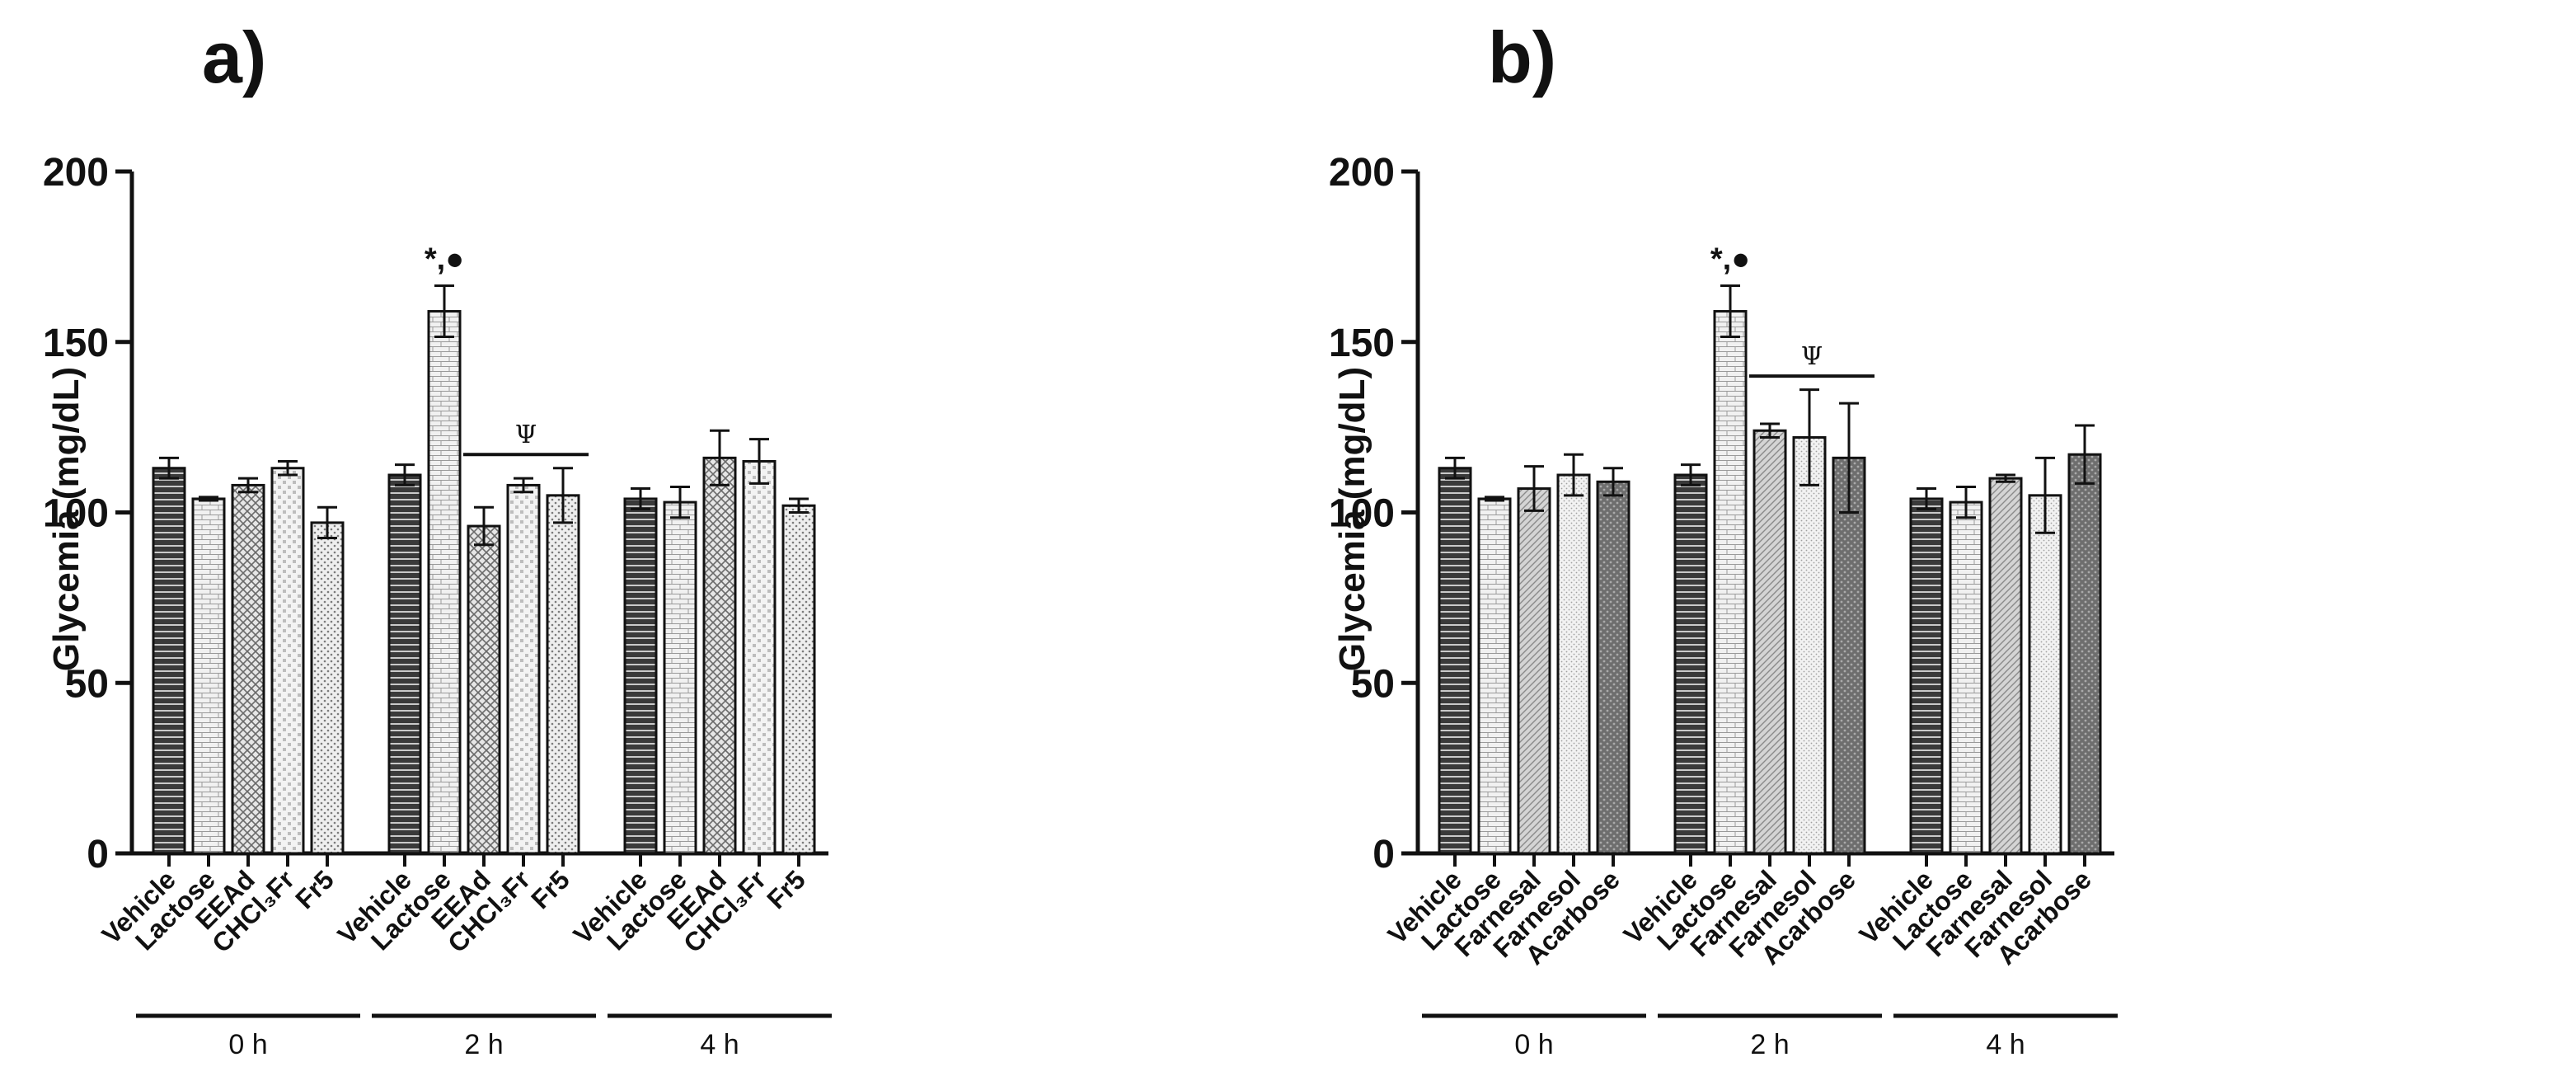  Describe the element at coordinates (1522, 57) in the screenshot. I see `panel-label: b)` at that location.